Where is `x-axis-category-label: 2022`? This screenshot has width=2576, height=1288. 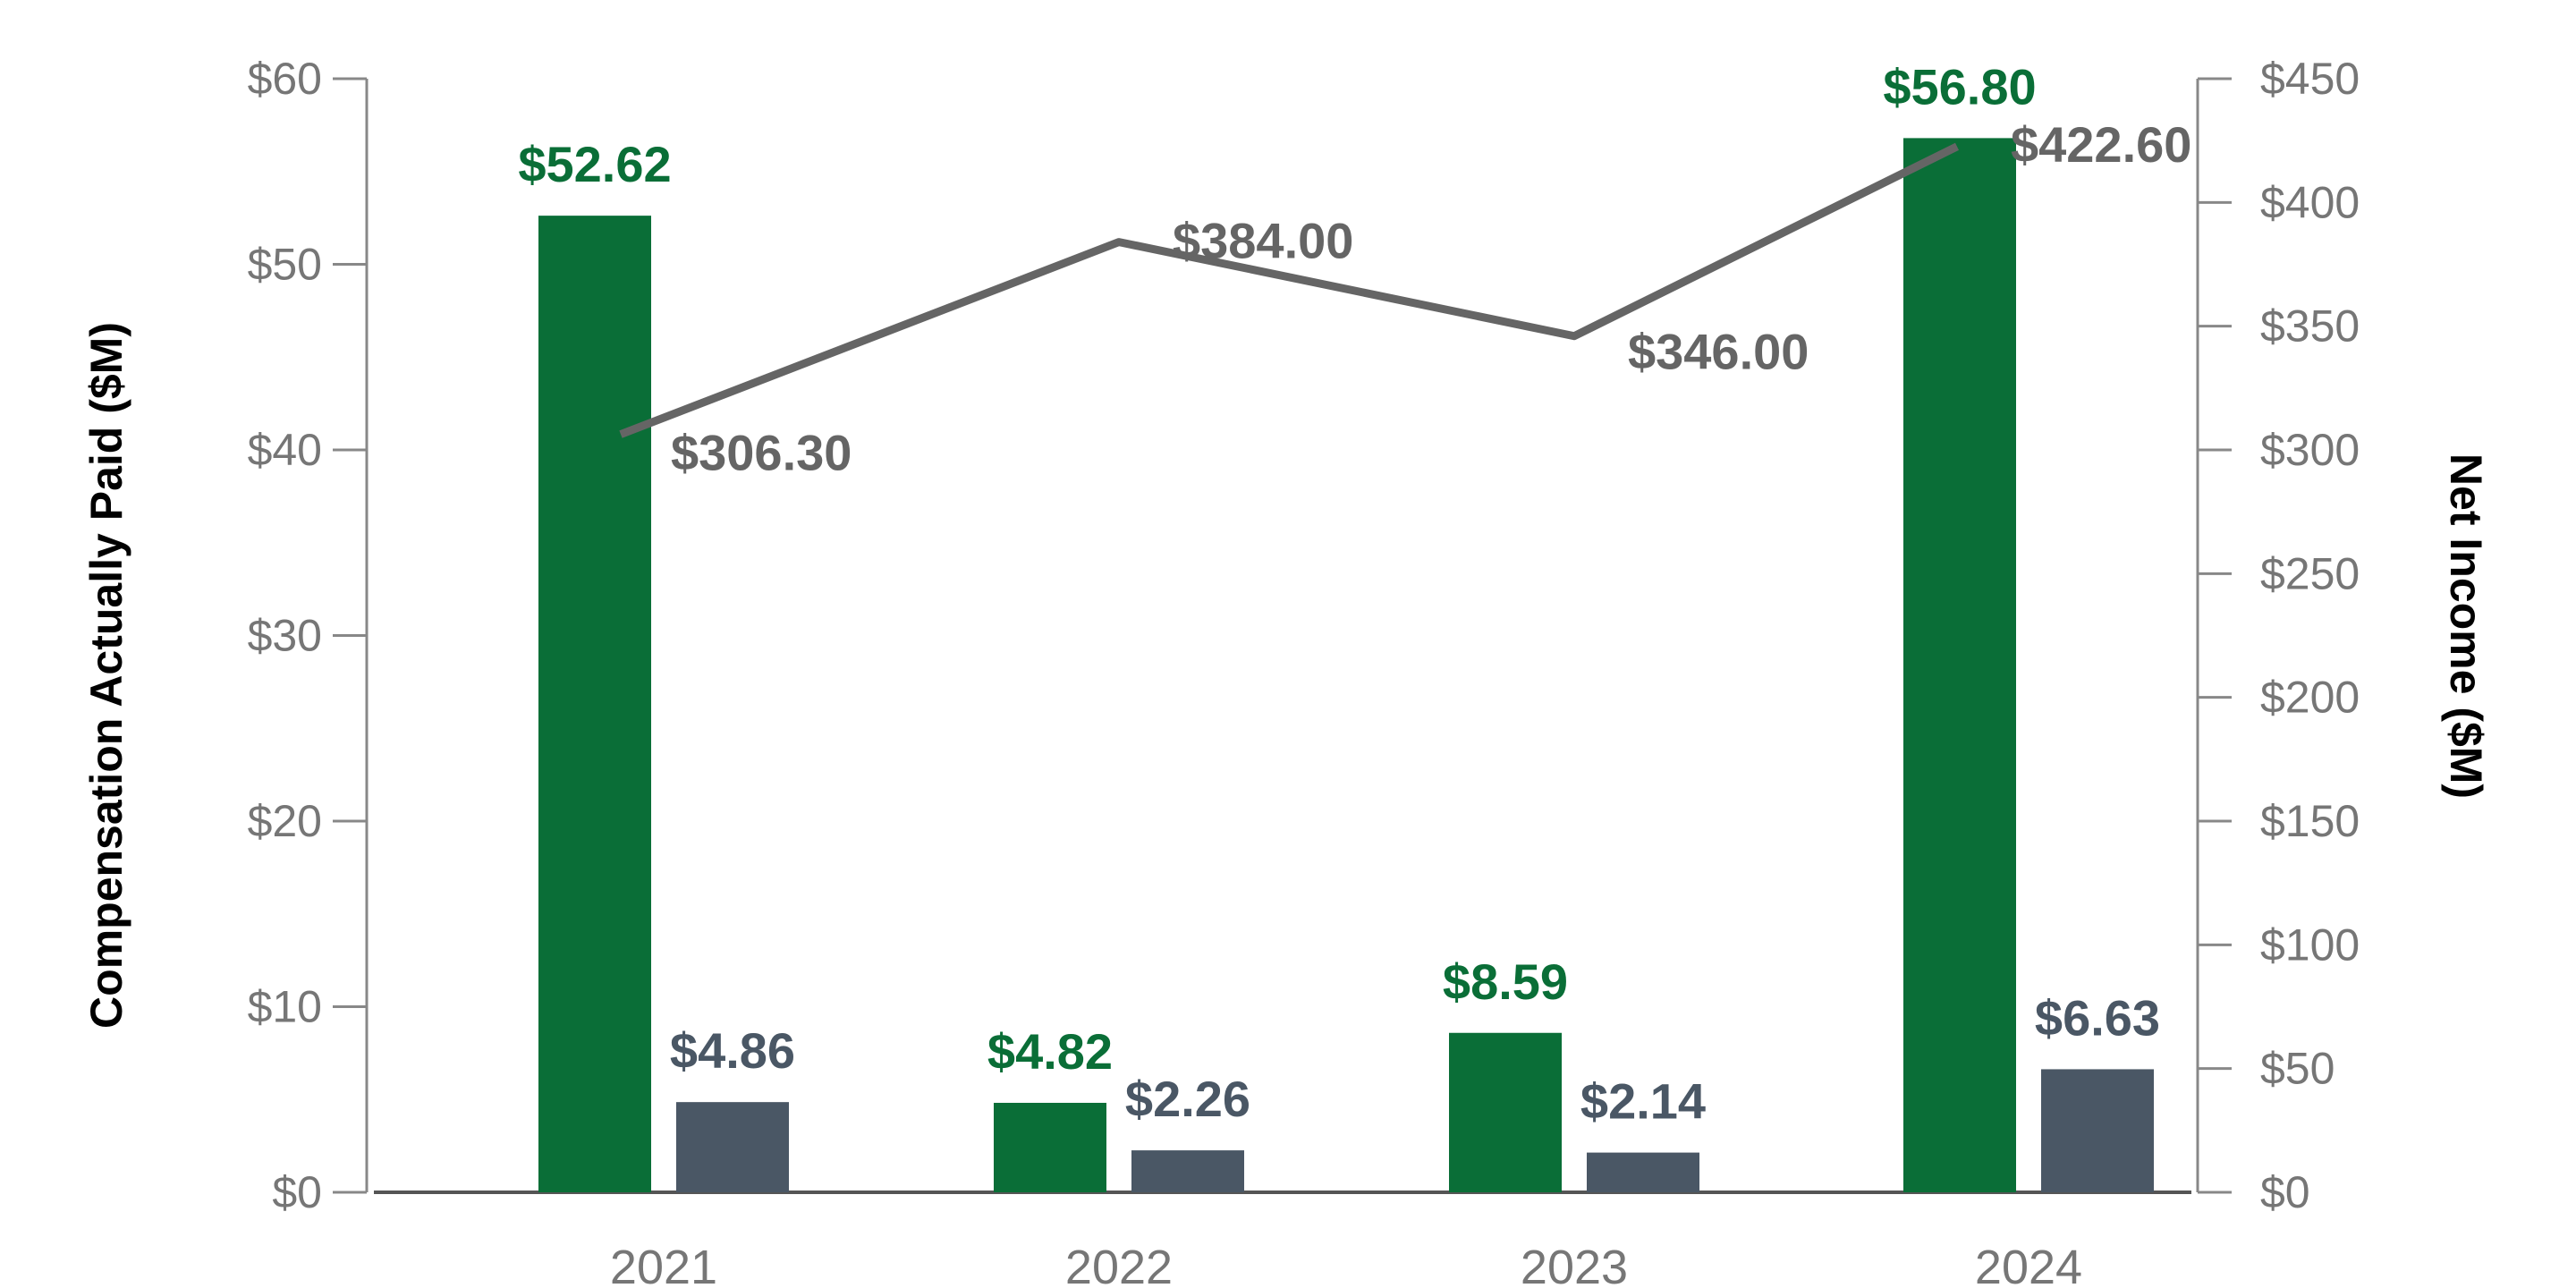
x-axis-category-label: 2022 is located at coordinates (1119, 1264).